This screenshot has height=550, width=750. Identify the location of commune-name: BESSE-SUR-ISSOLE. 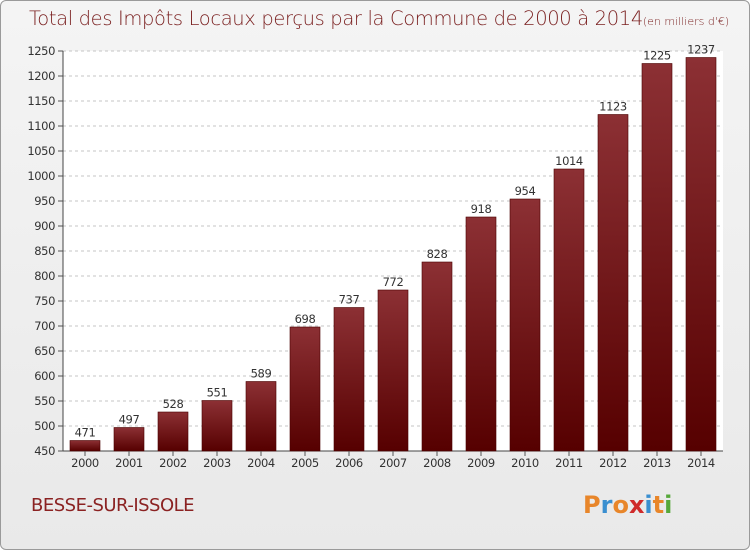
(113, 505).